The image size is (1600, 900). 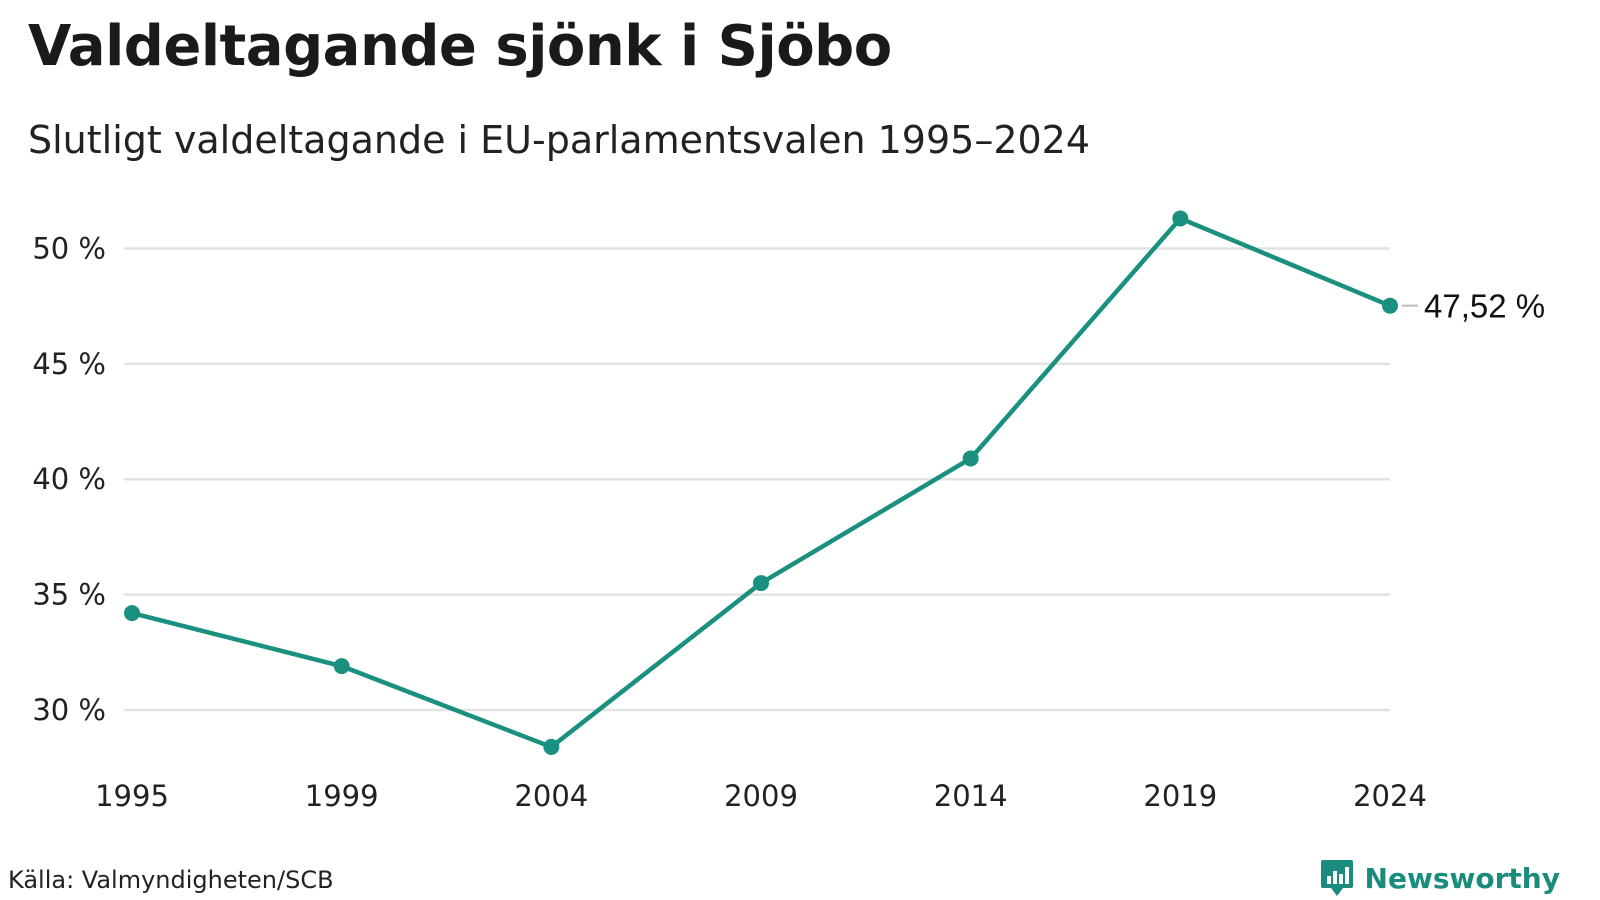 What do you see at coordinates (132, 796) in the screenshot?
I see `x-tick-label: 1995` at bounding box center [132, 796].